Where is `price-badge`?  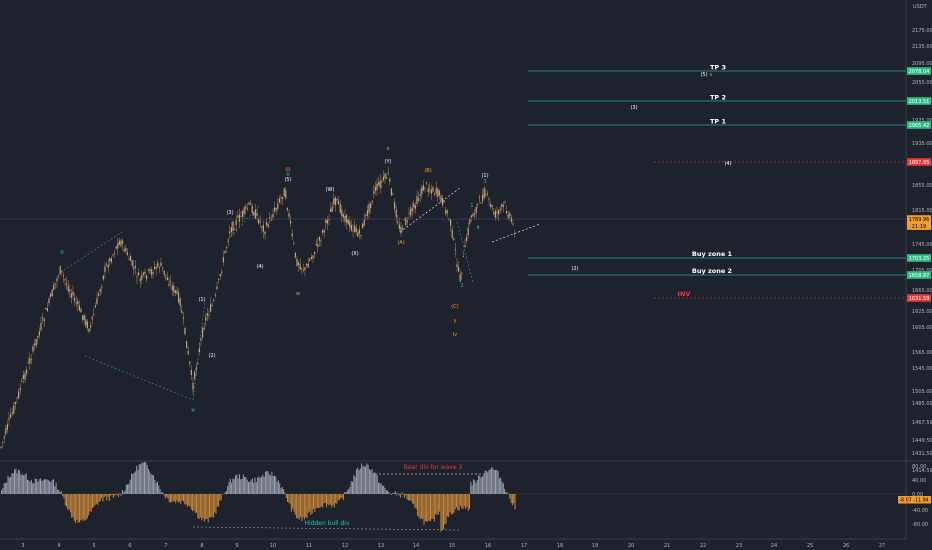 price-badge is located at coordinates (919, 101).